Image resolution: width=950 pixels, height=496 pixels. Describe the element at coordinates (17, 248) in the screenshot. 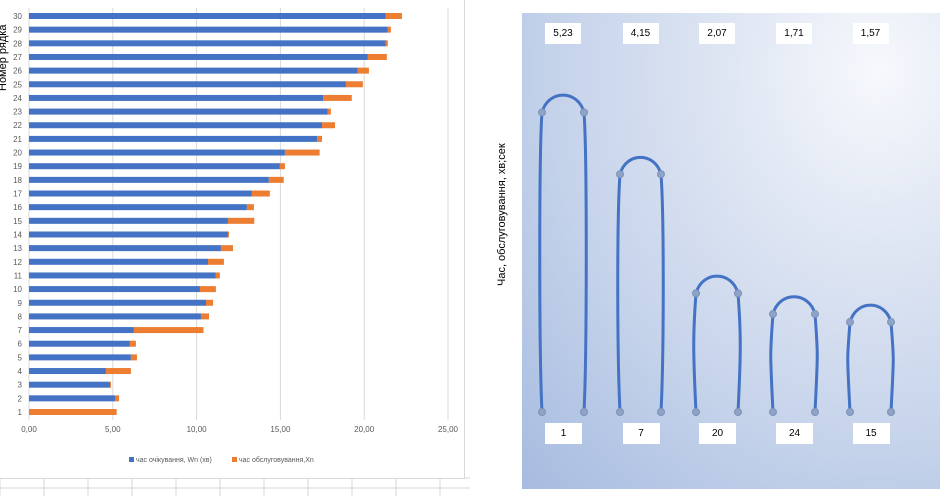

I see `y-tick-label: 13` at that location.